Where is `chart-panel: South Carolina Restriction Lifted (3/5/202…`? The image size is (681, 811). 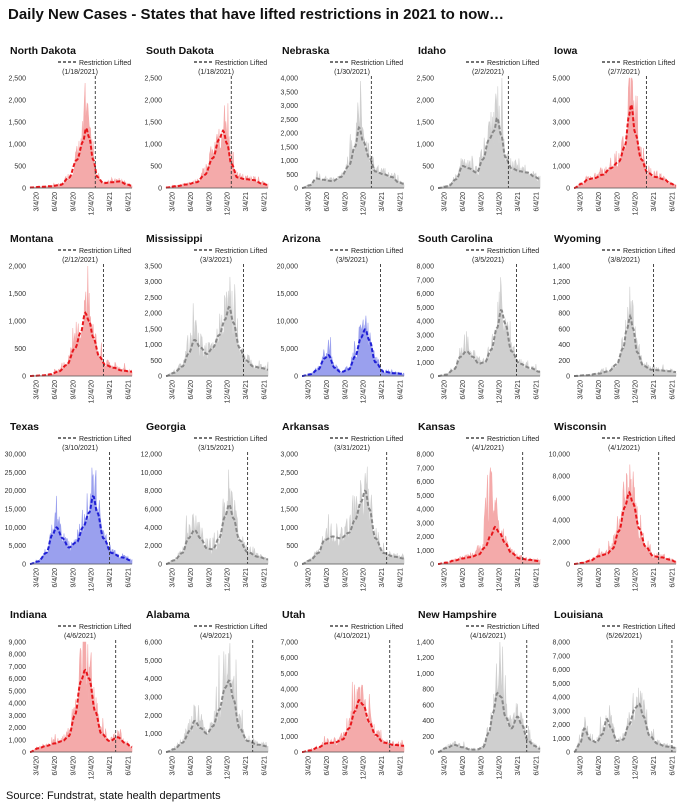 chart-panel: South Carolina Restriction Lifted (3/5/202… is located at coordinates (476, 320).